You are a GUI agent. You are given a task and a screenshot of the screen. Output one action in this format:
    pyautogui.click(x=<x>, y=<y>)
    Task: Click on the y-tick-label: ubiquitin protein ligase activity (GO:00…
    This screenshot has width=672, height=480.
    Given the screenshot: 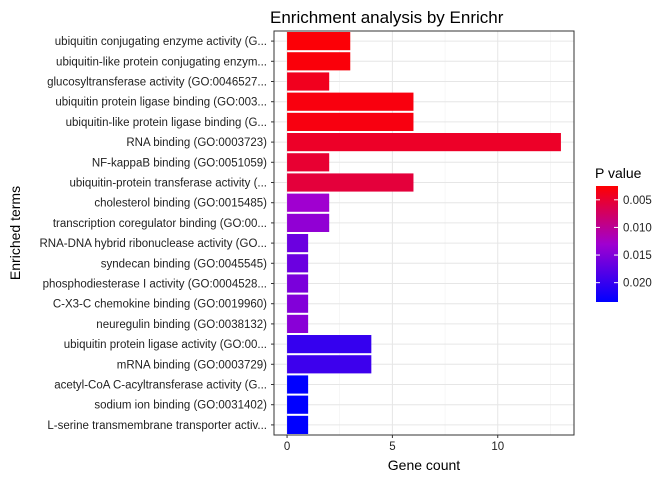 What is the action you would take?
    pyautogui.click(x=165, y=345)
    